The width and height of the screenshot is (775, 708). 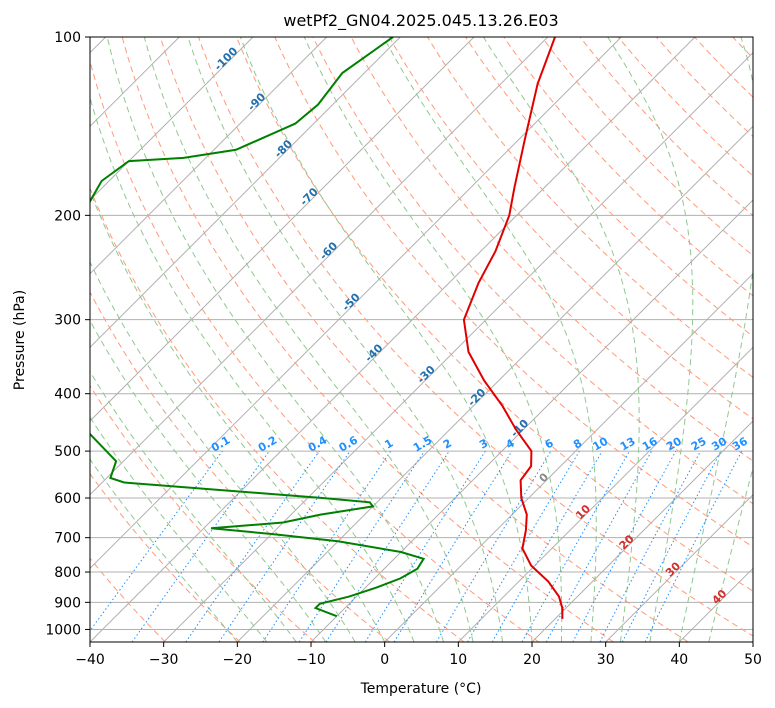 I want to click on x-tick-label: −30, so click(x=164, y=660).